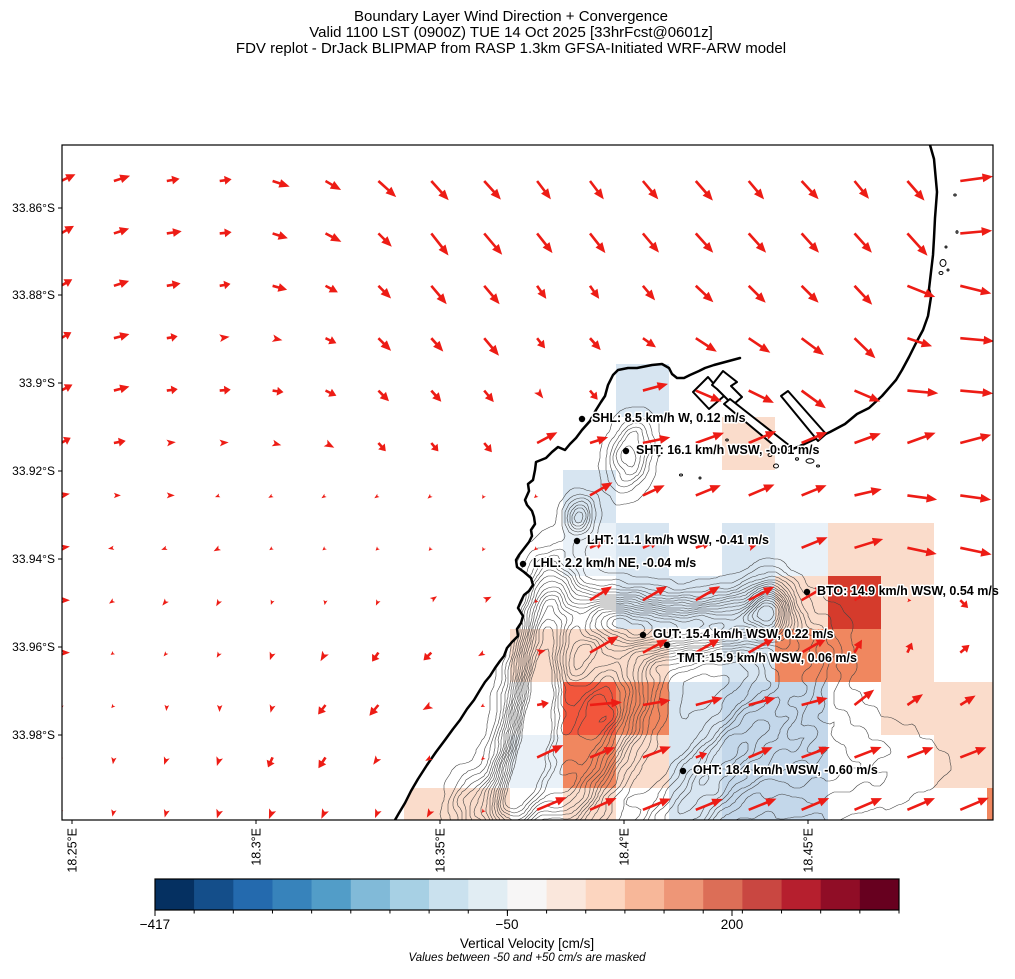 Image resolution: width=1015 pixels, height=979 pixels. I want to click on svg-text: −417, so click(155, 924).